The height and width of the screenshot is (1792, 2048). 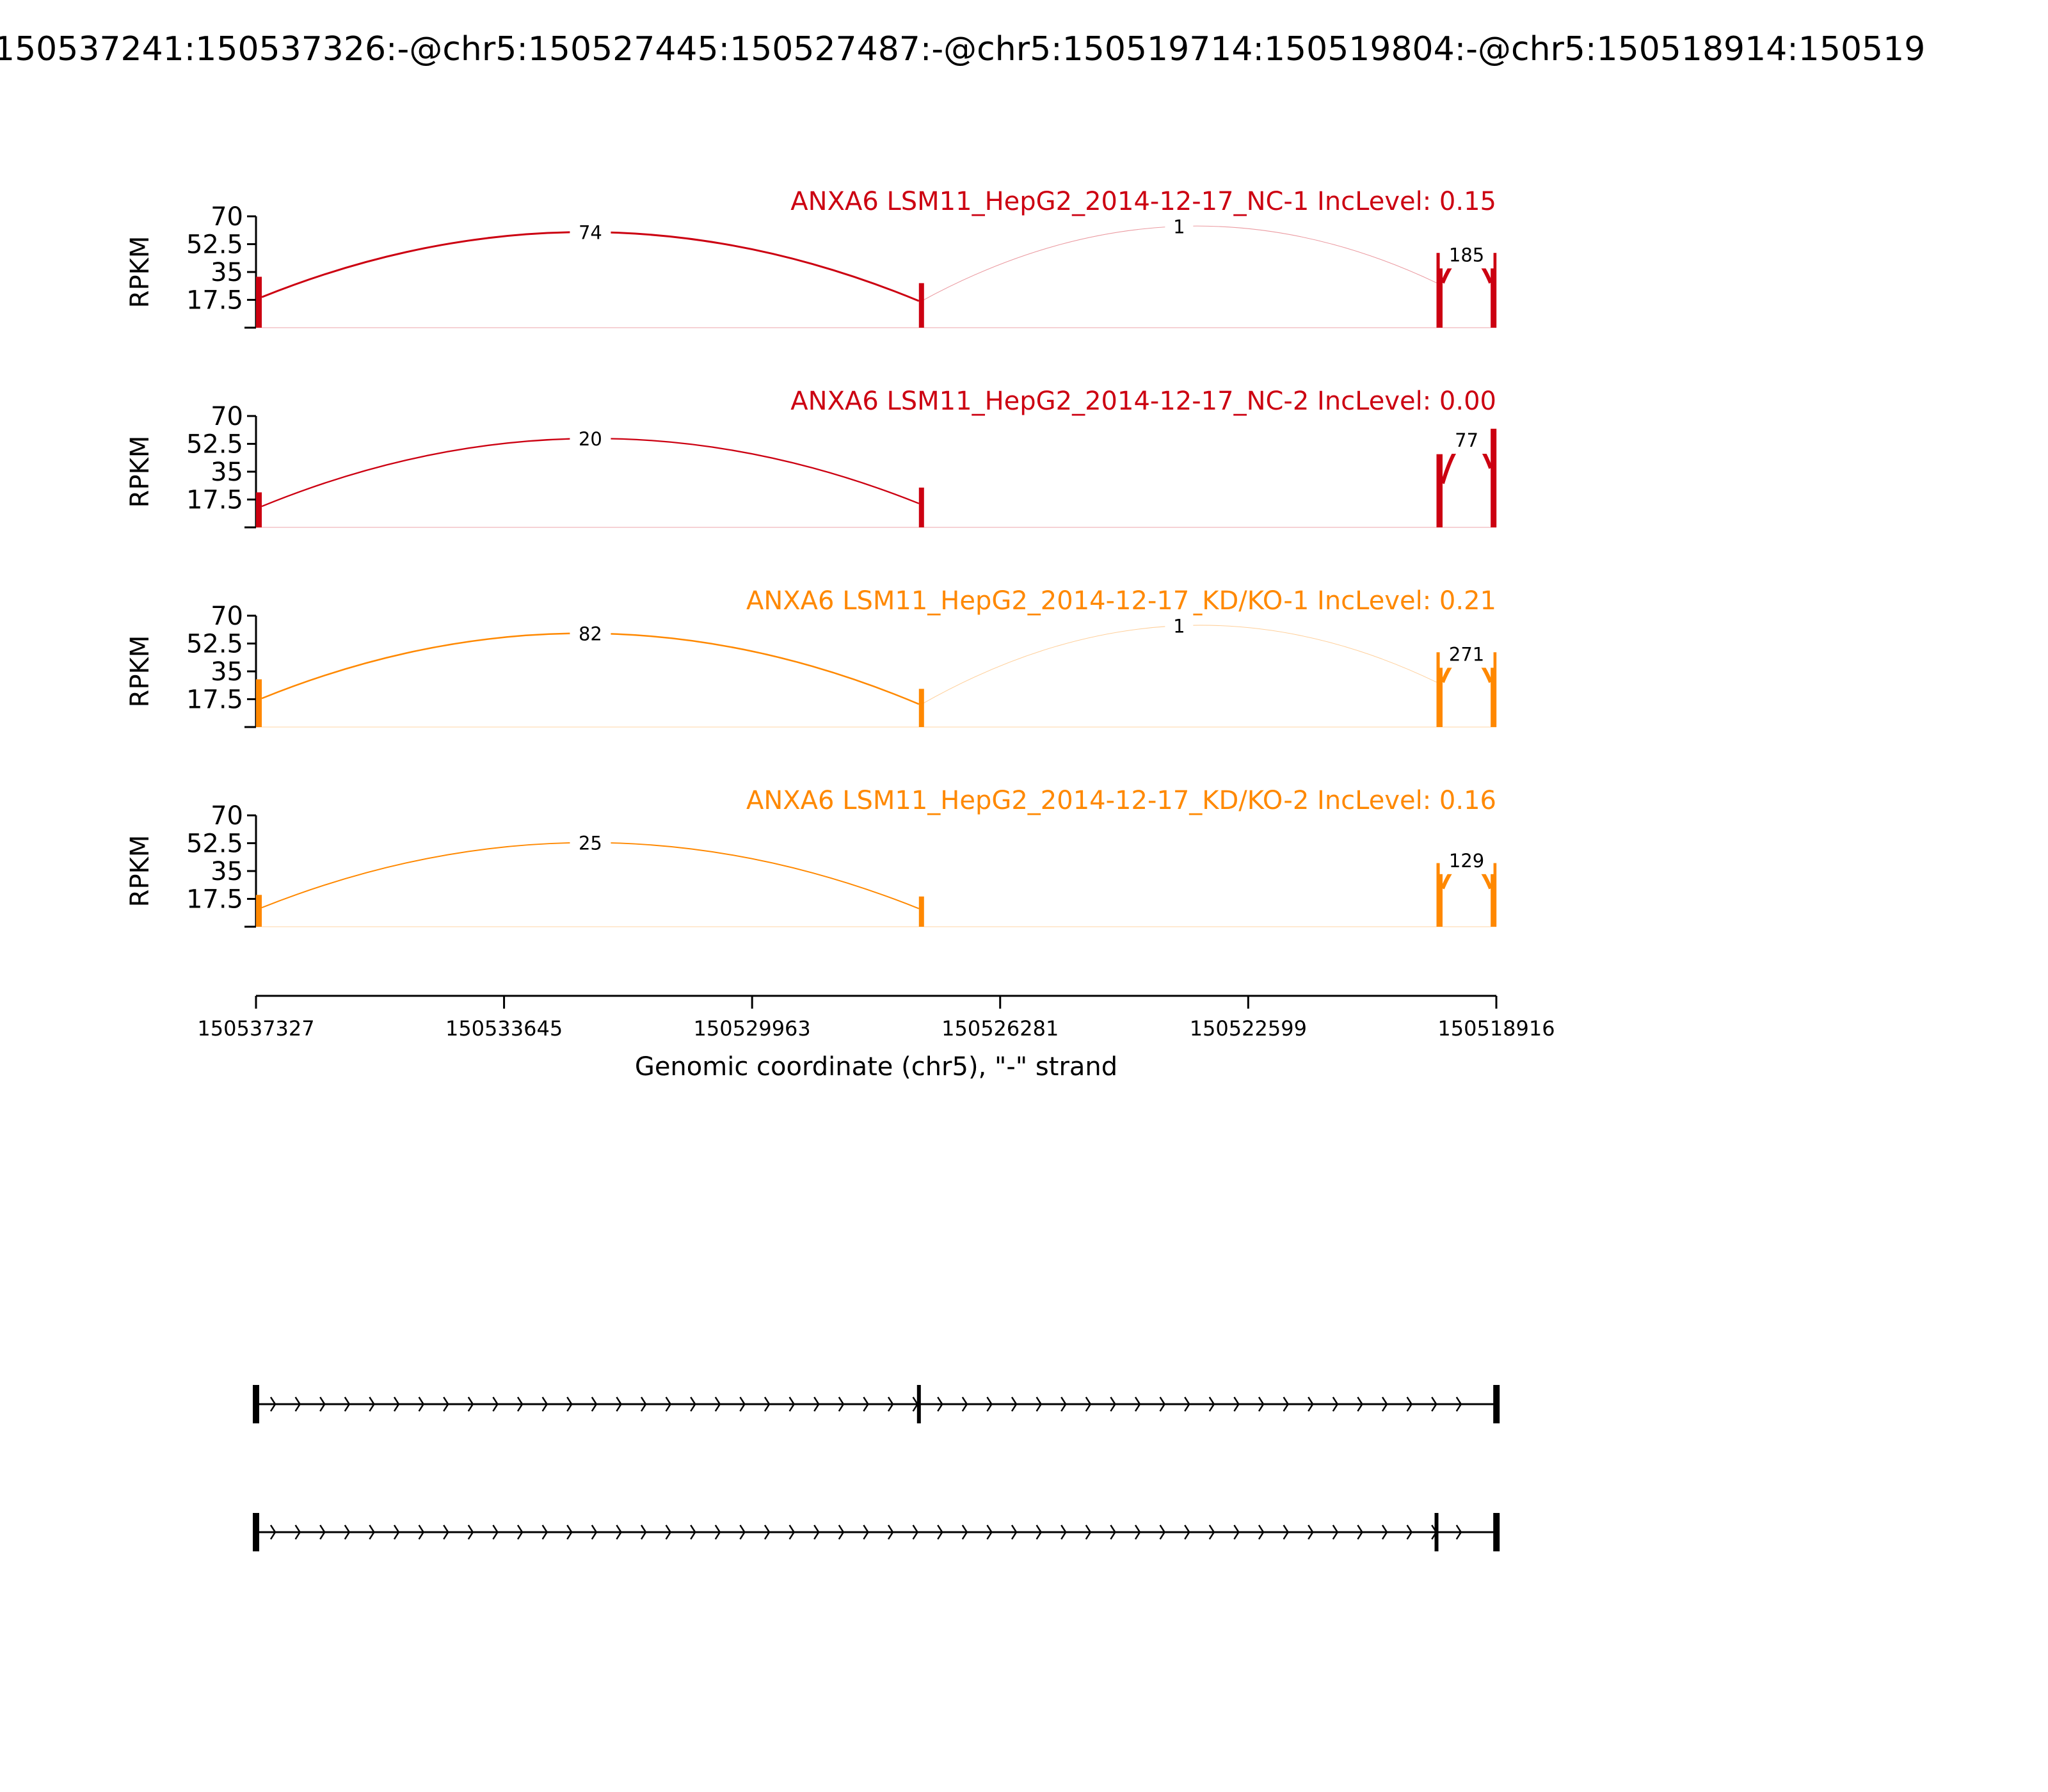 What do you see at coordinates (227, 616) in the screenshot?
I see `y-tick-label: 70` at bounding box center [227, 616].